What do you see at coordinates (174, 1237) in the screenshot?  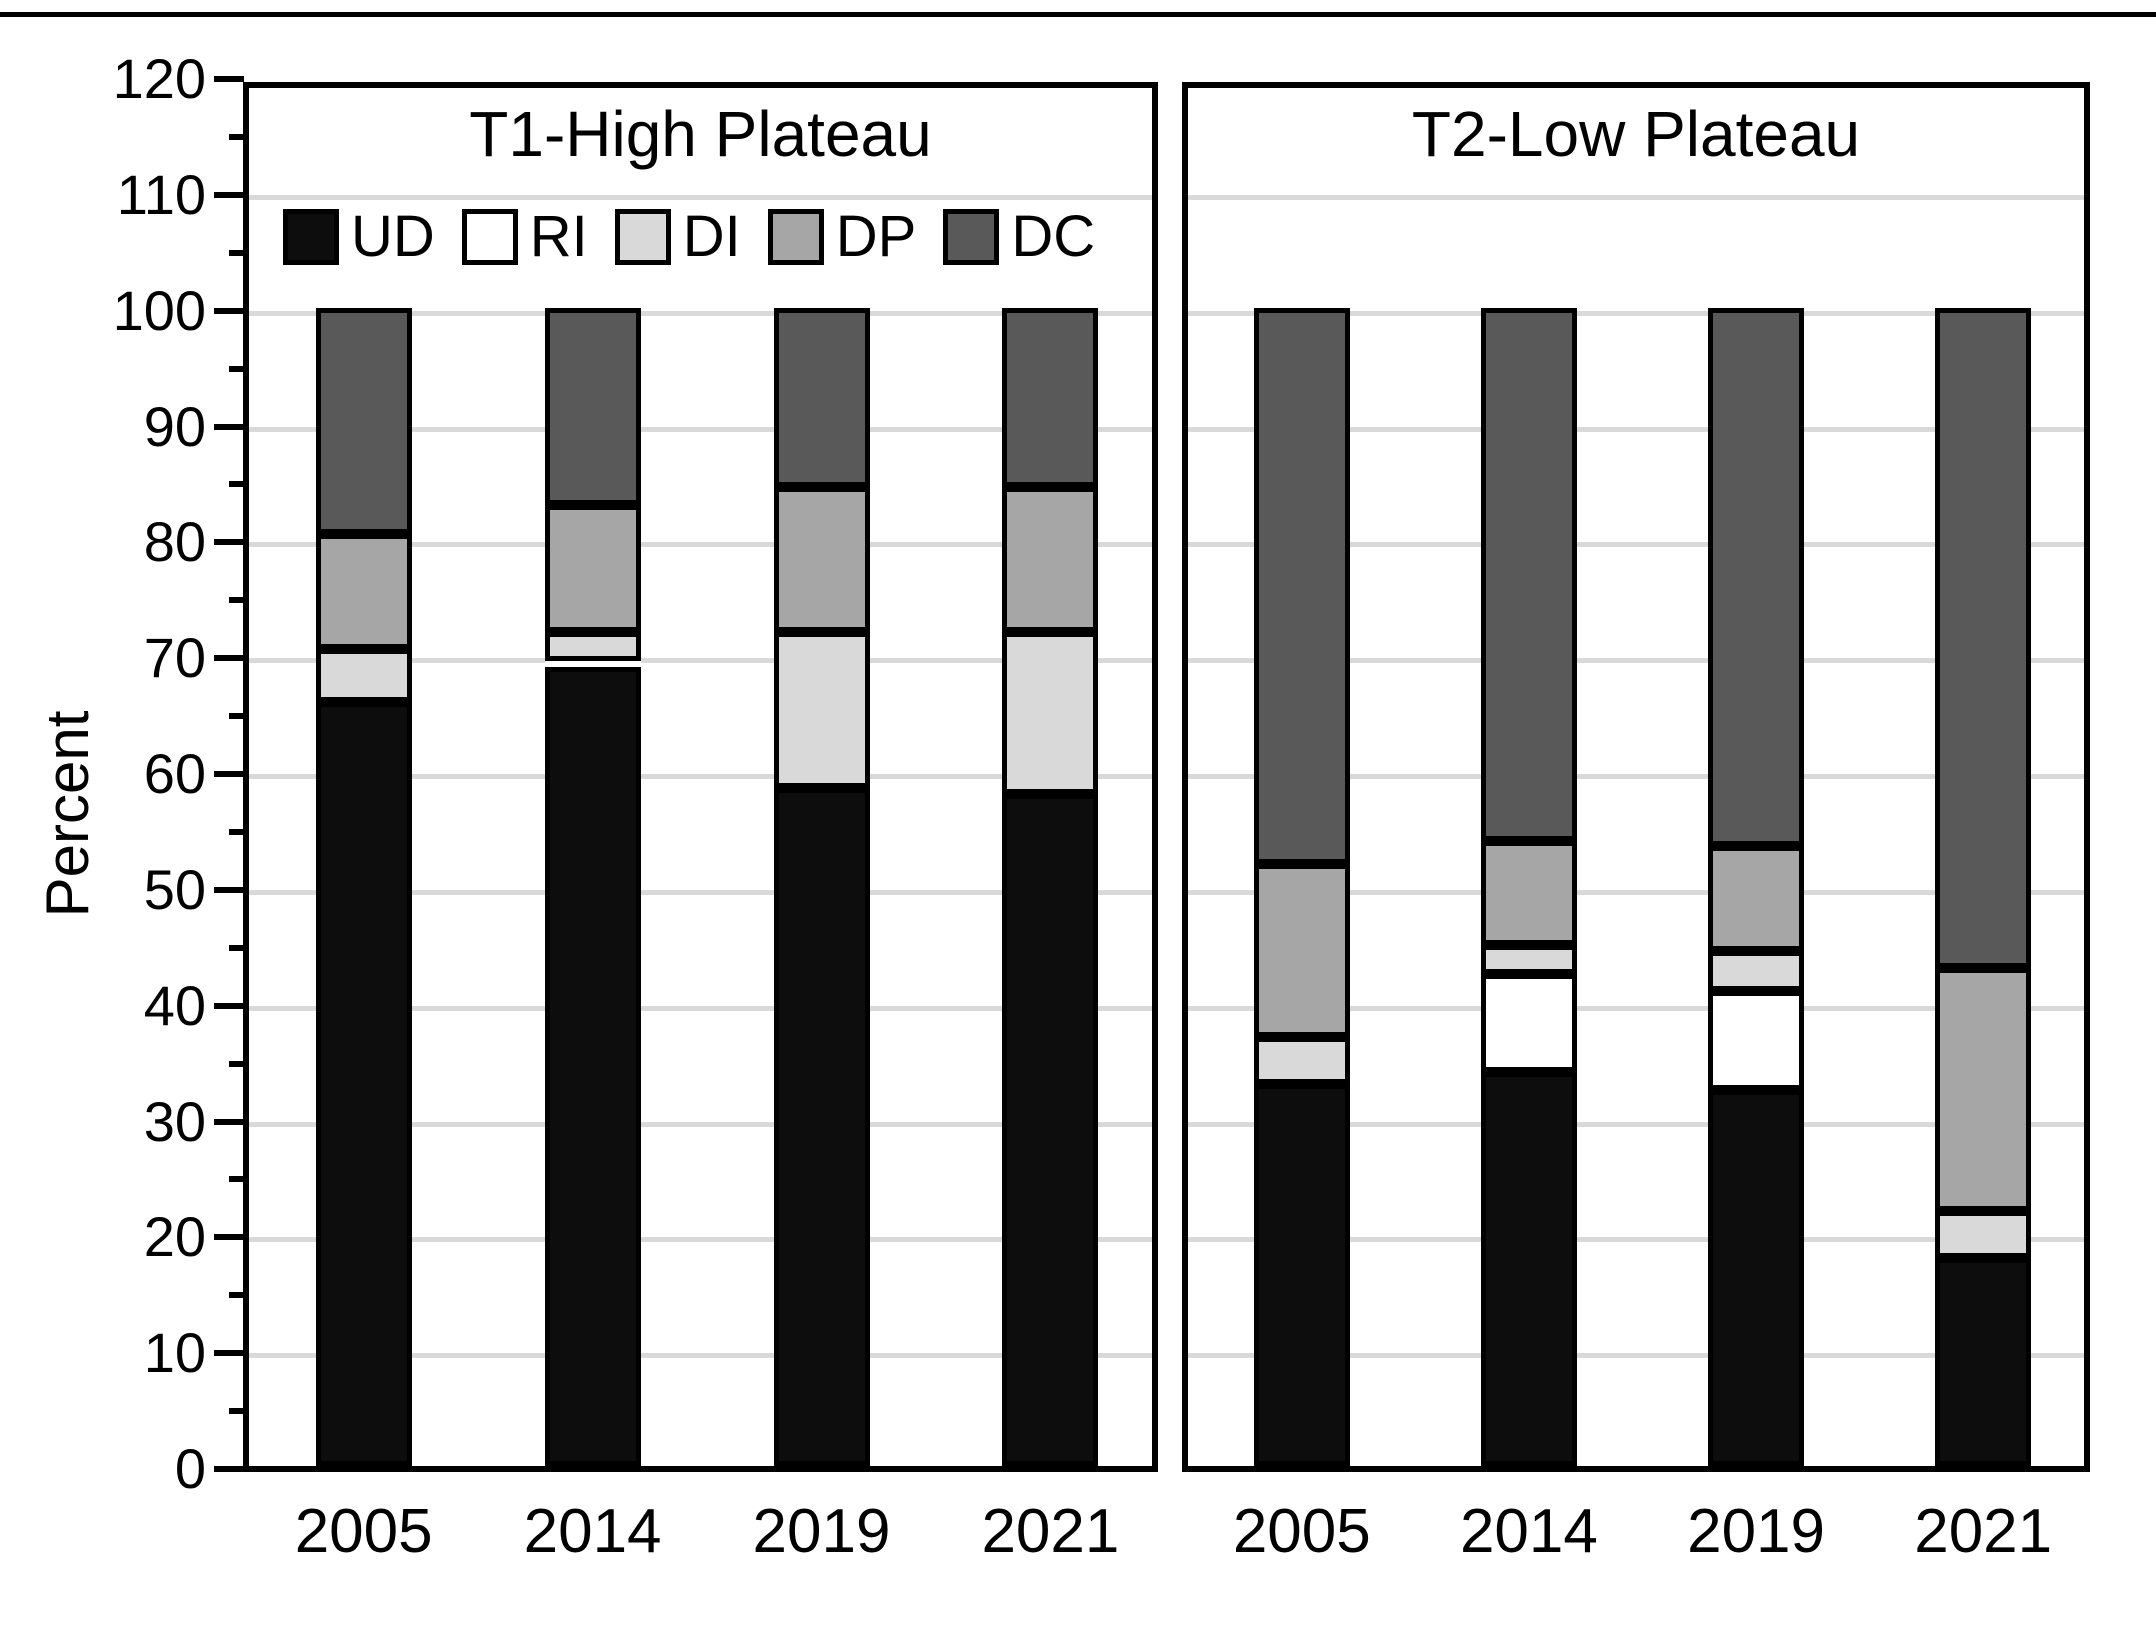 I see `y-tick-label-20: 20` at bounding box center [174, 1237].